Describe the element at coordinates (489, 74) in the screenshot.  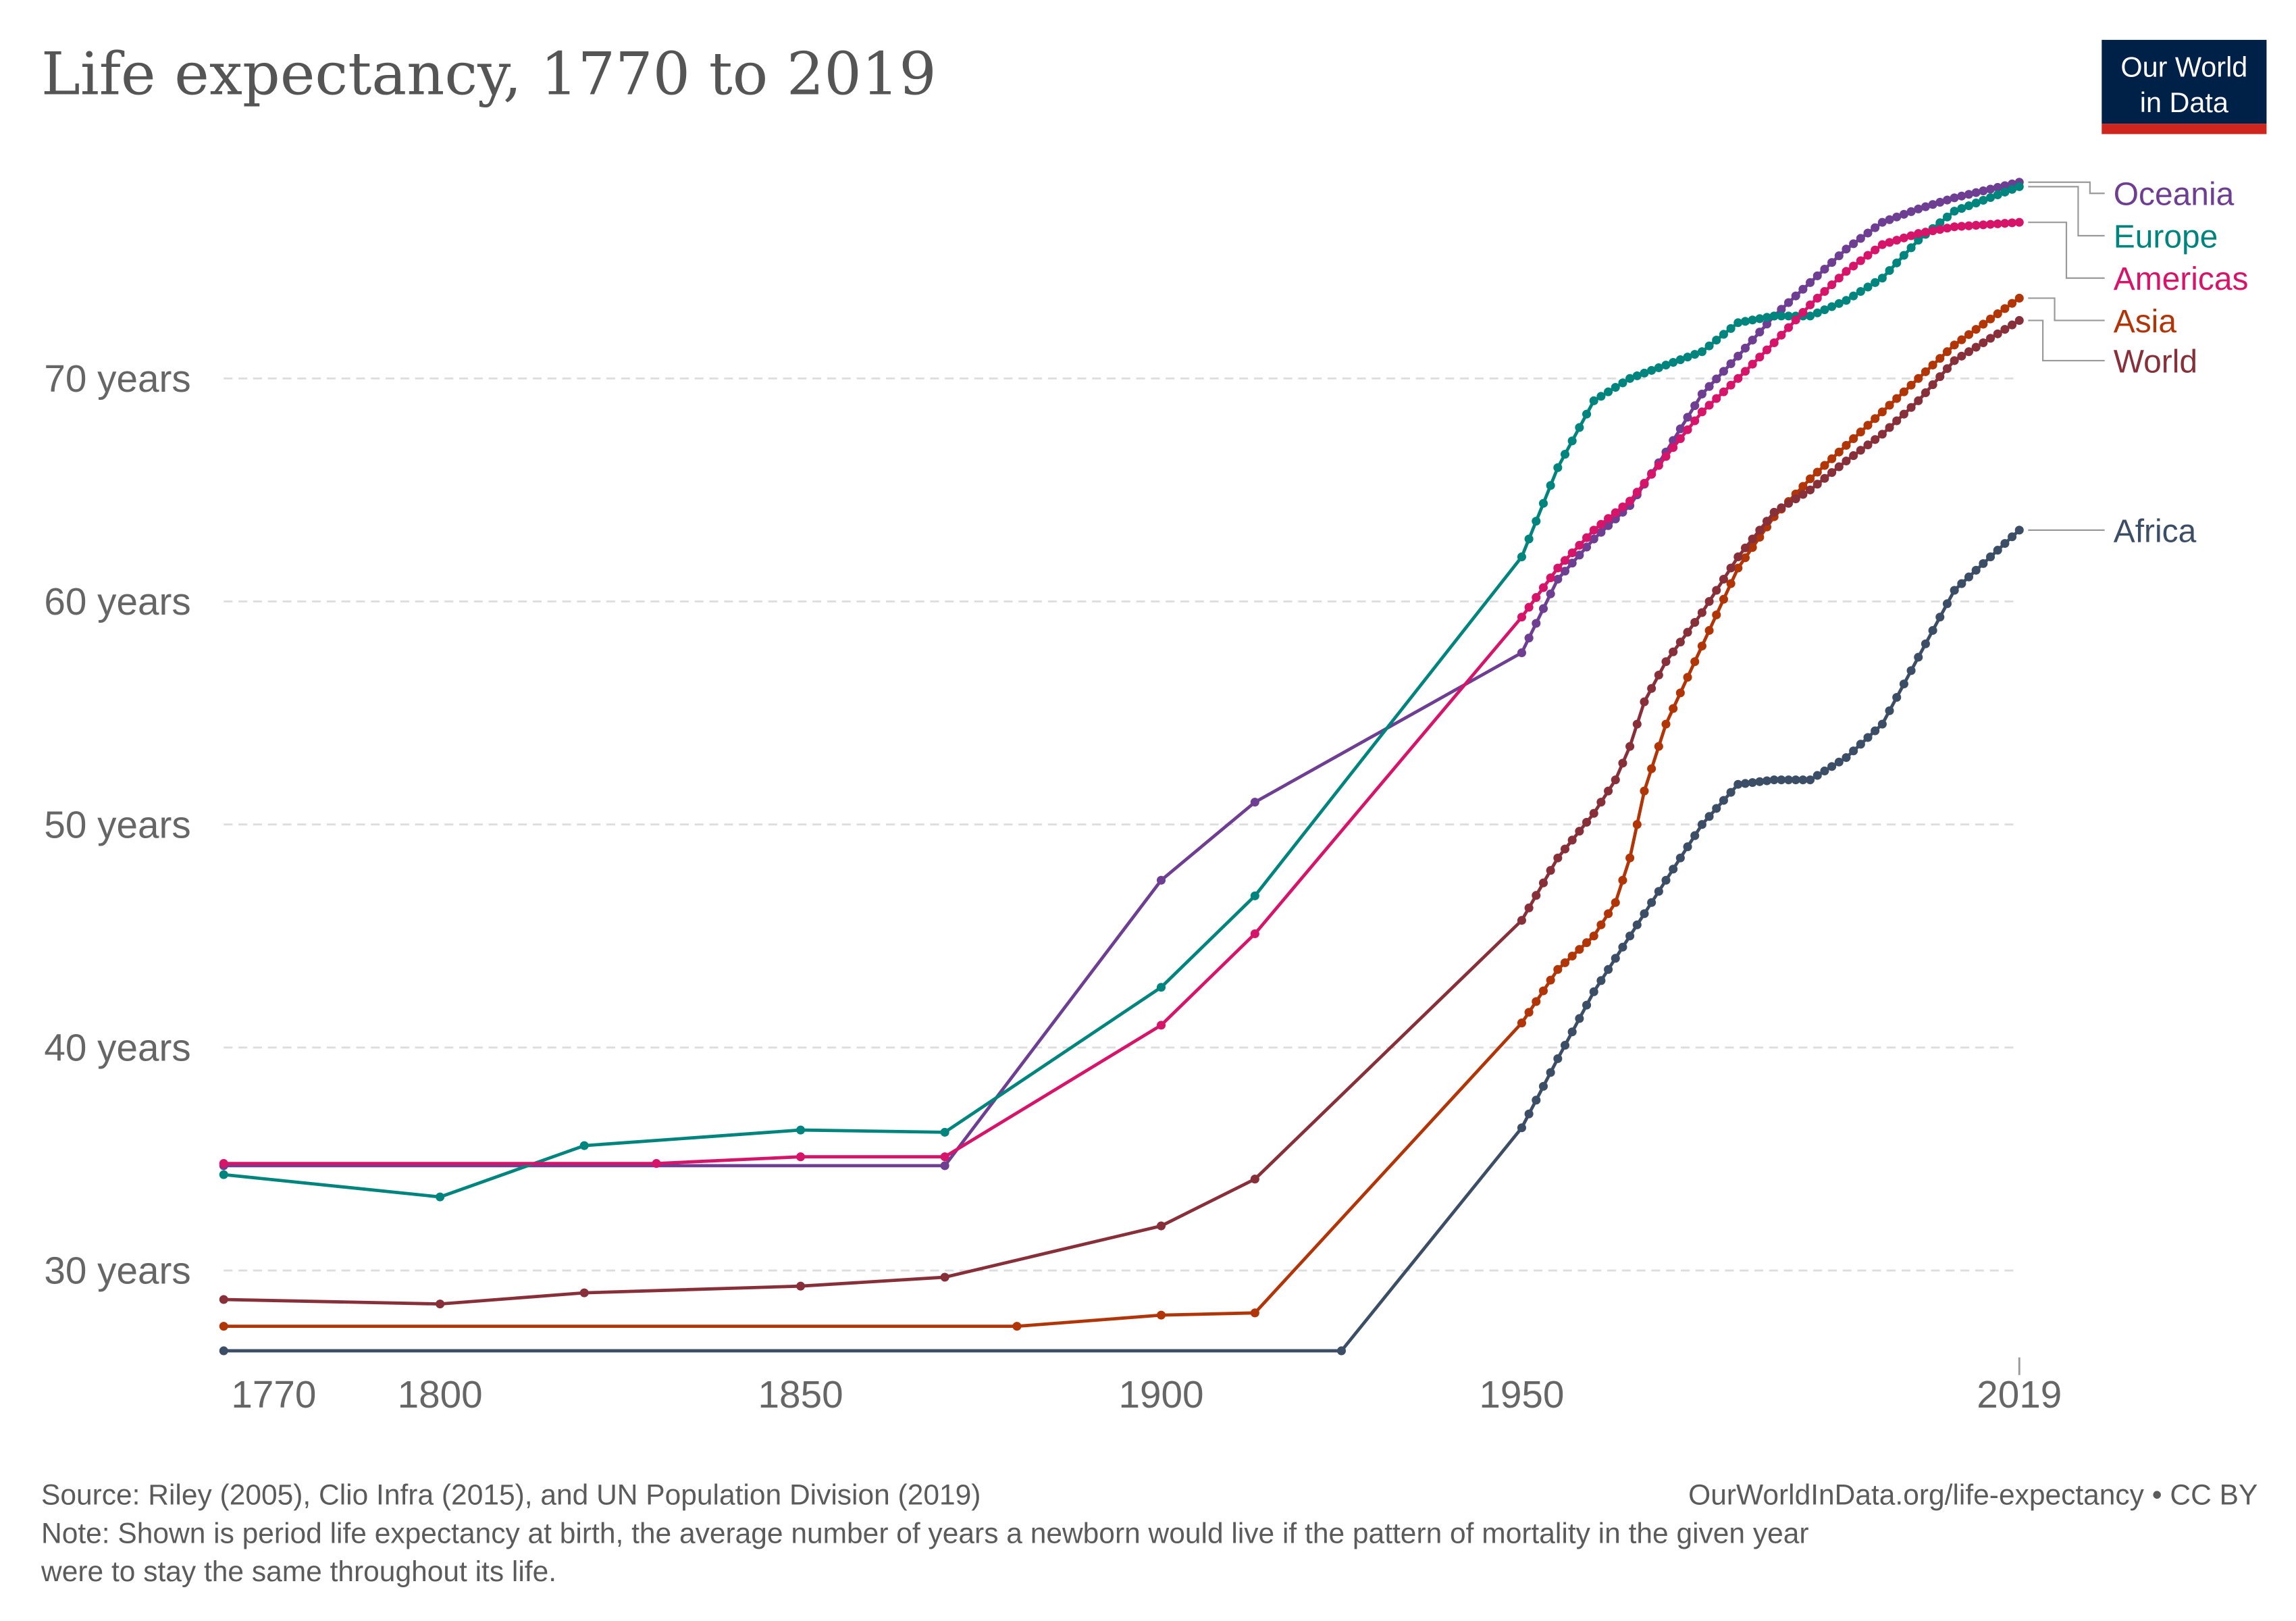
I see `chart-title: Life expectancy, 1770 to 2019` at that location.